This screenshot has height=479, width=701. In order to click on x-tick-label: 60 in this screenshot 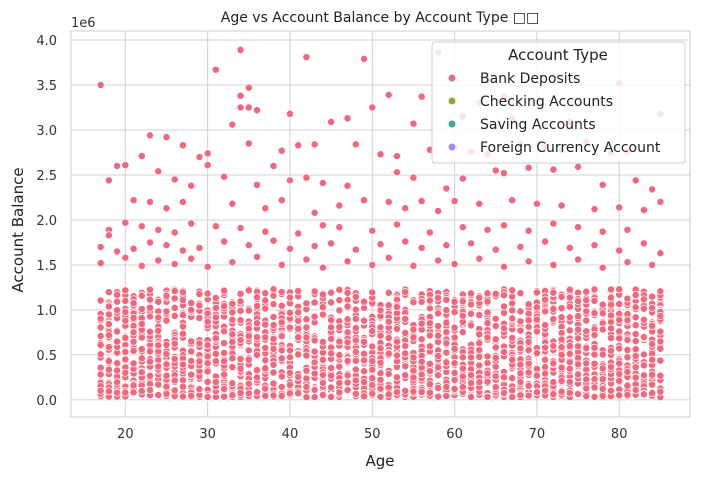, I will do `click(454, 434)`.